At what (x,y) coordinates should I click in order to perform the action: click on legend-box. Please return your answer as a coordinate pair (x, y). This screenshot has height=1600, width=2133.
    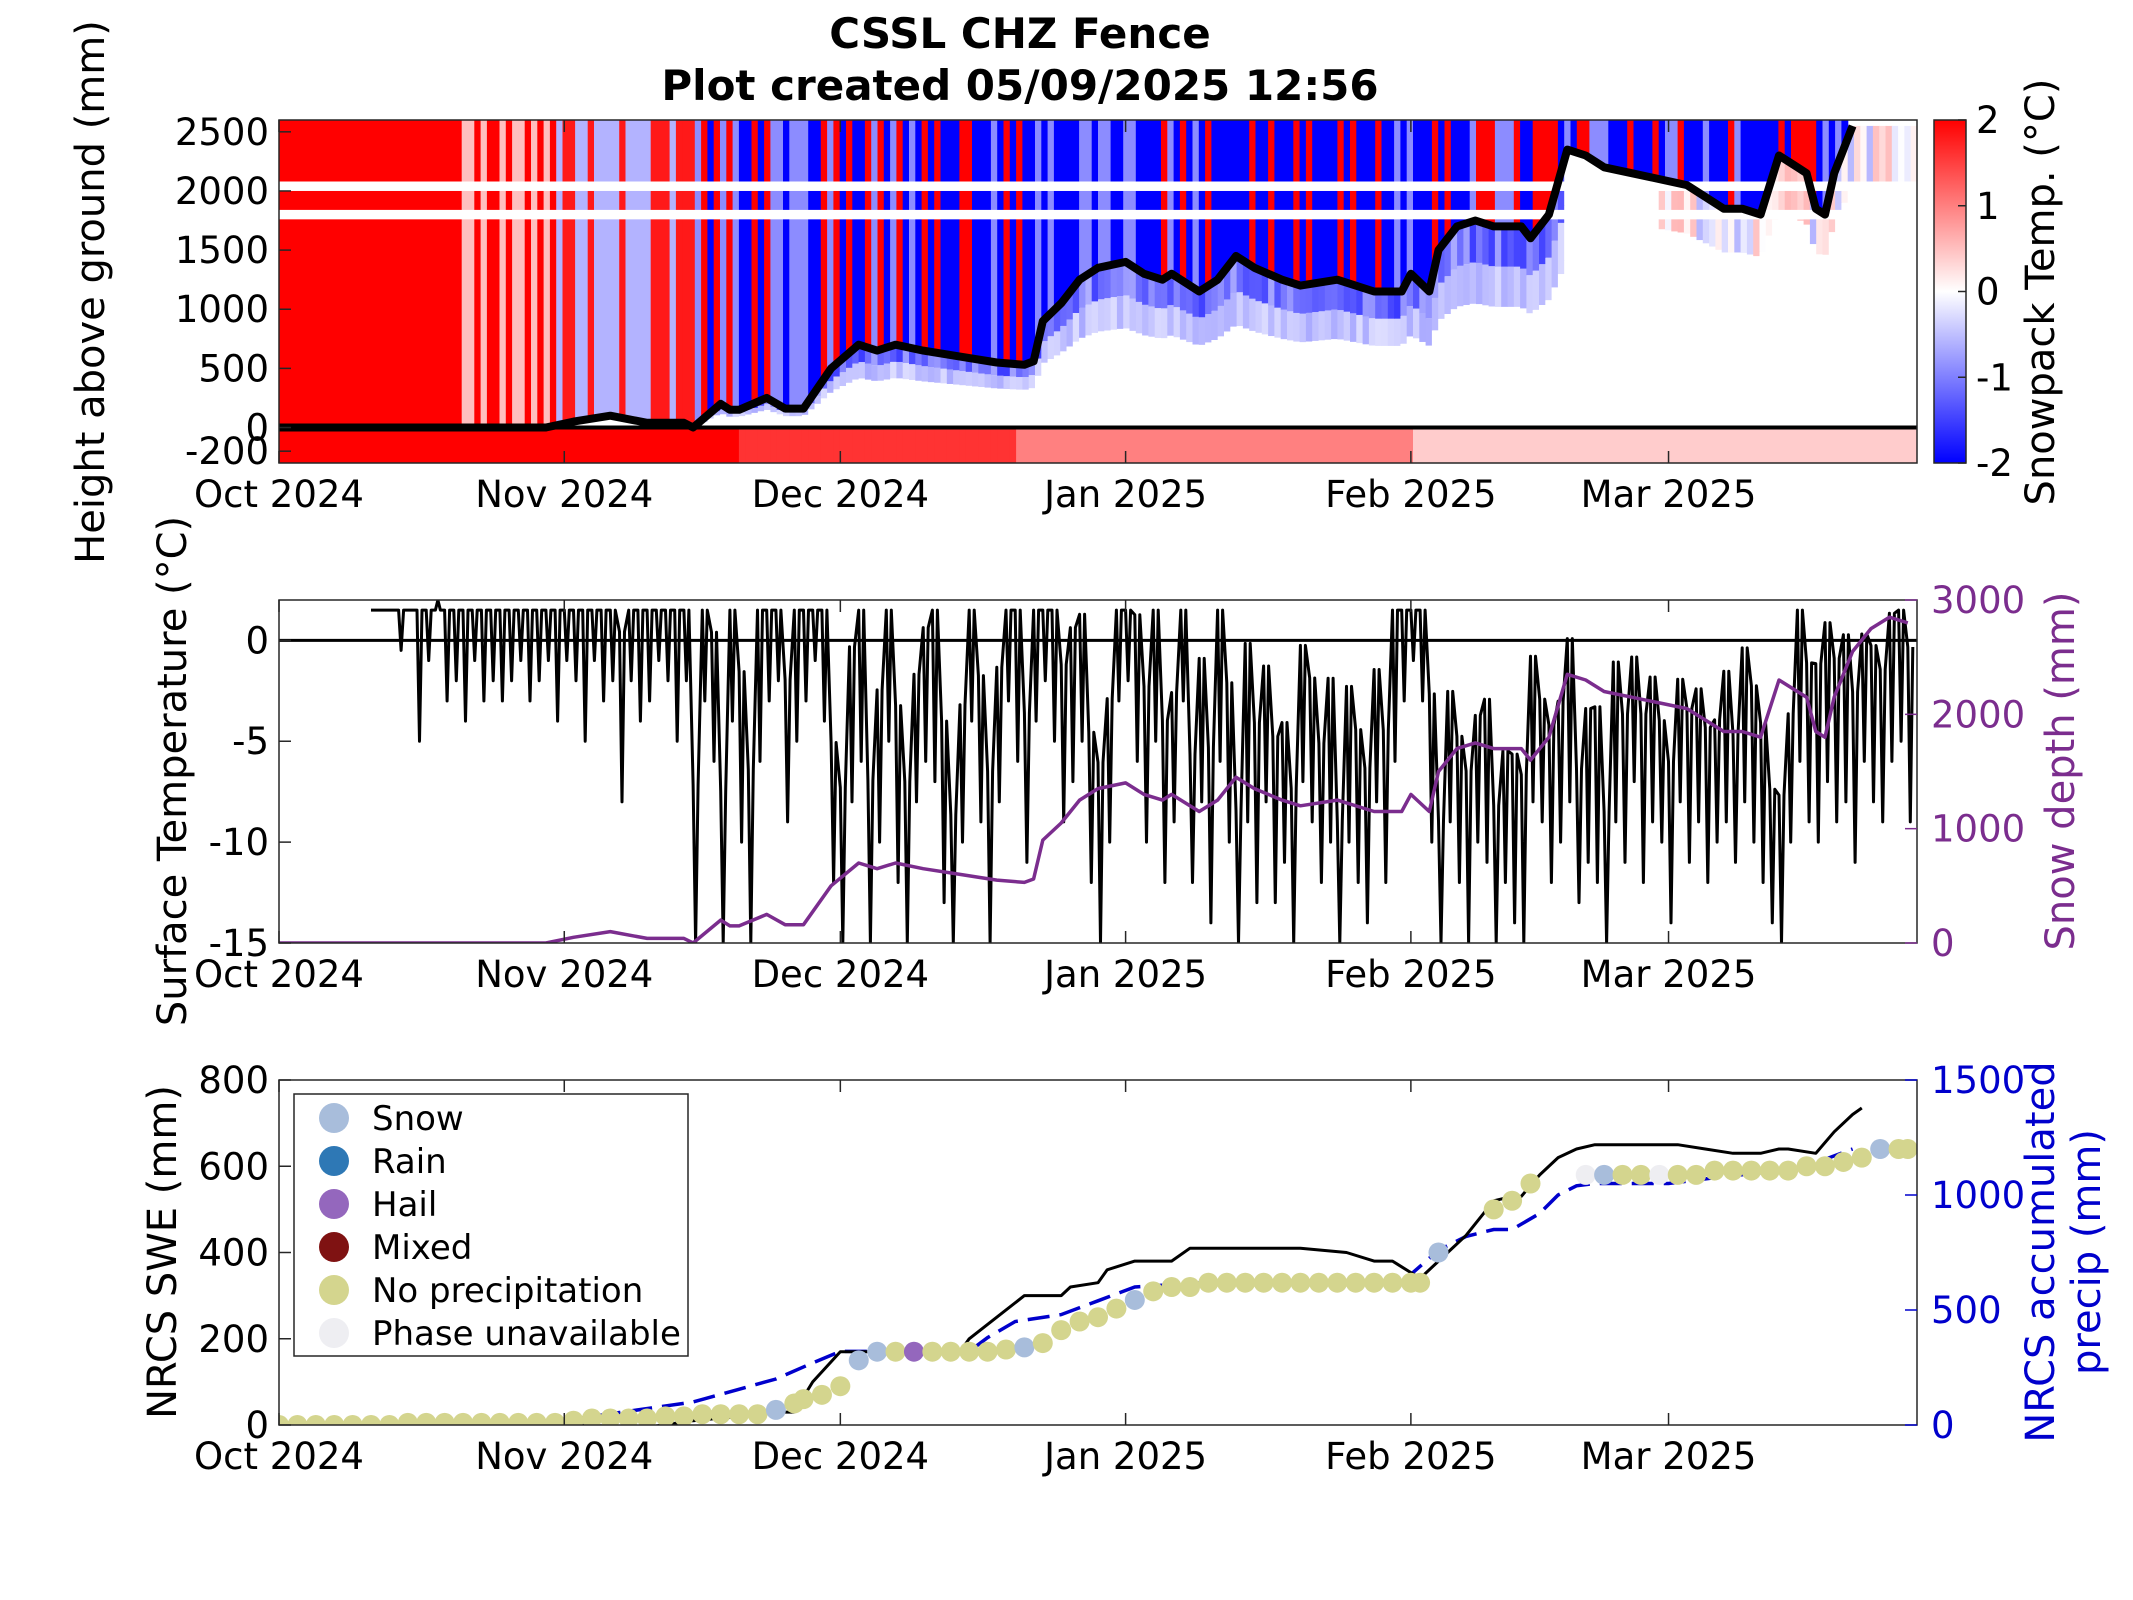
    Looking at the image, I should click on (491, 1225).